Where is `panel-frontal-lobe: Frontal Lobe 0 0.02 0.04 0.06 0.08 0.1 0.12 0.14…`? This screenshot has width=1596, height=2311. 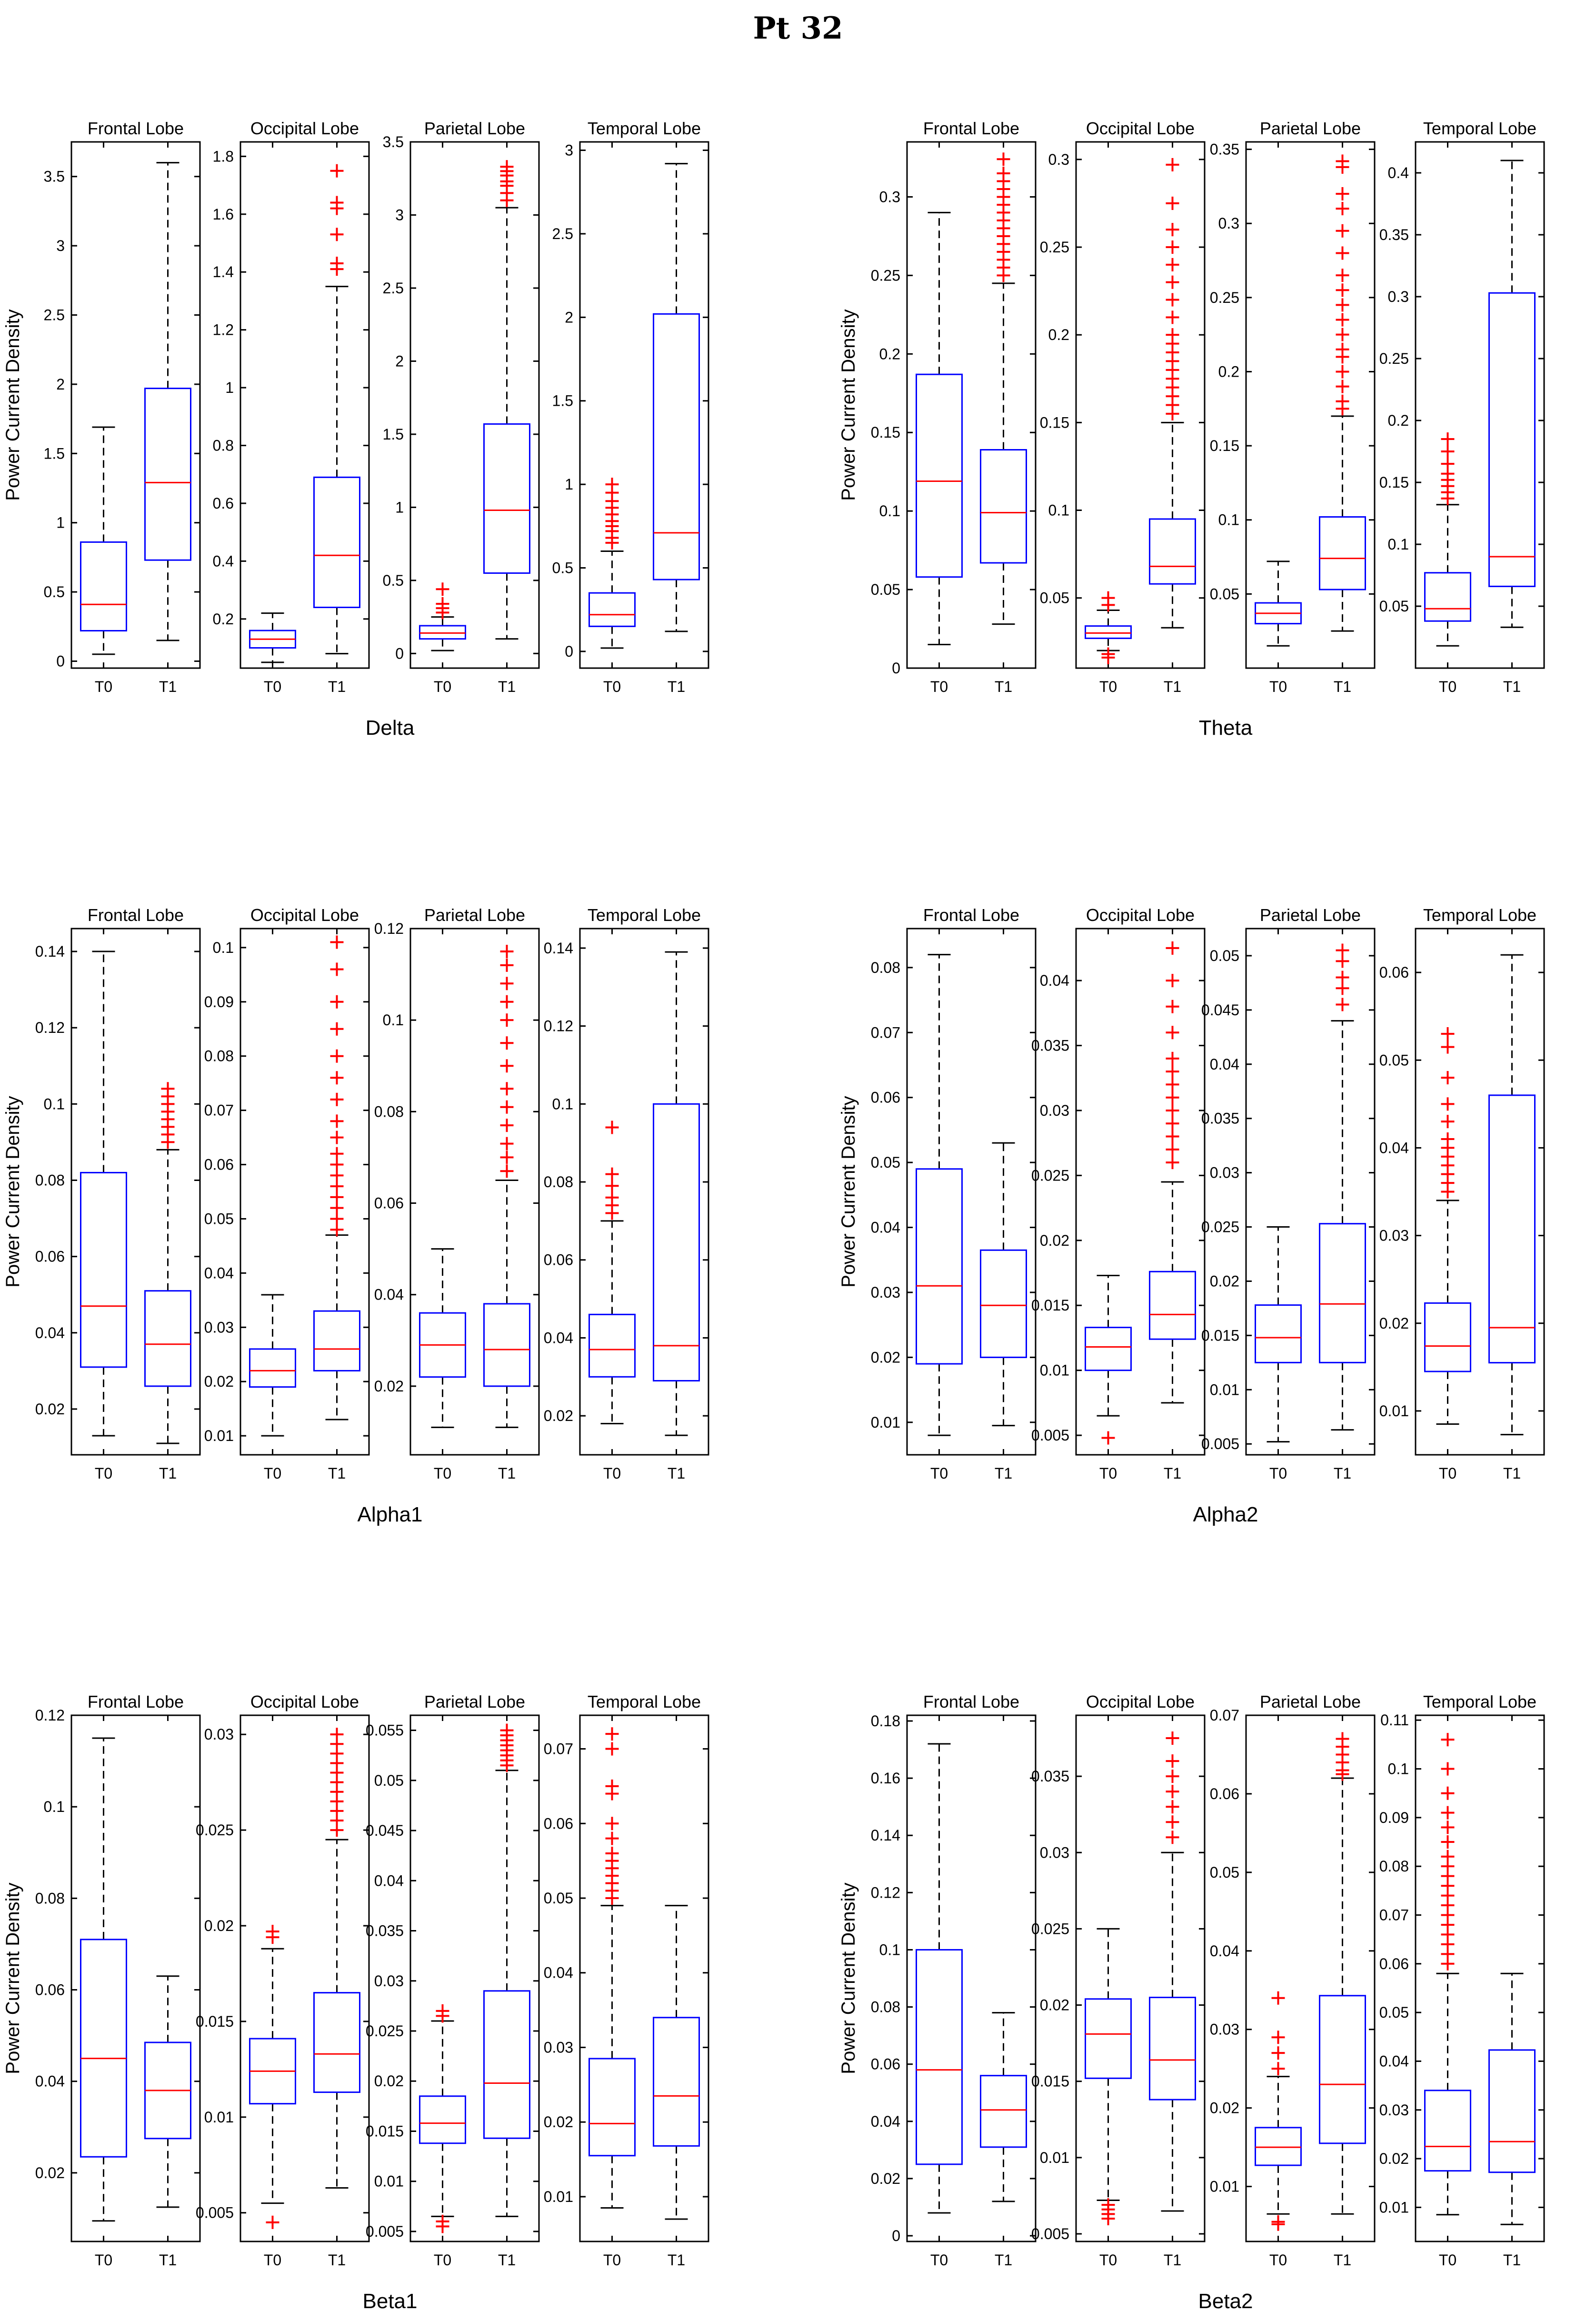
panel-frontal-lobe: Frontal Lobe 0 0.02 0.04 0.06 0.08 0.1 0.12 0.14… is located at coordinates (954, 1981).